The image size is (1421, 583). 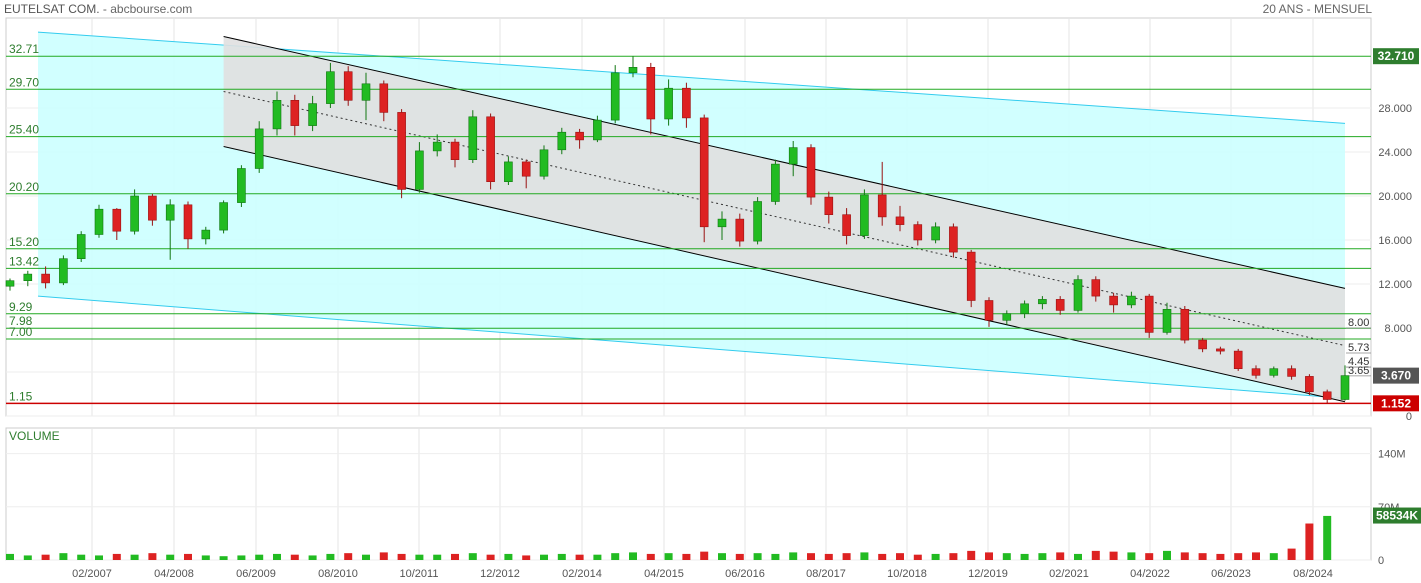 What do you see at coordinates (826, 574) in the screenshot?
I see `x-tick-label: 08/2017` at bounding box center [826, 574].